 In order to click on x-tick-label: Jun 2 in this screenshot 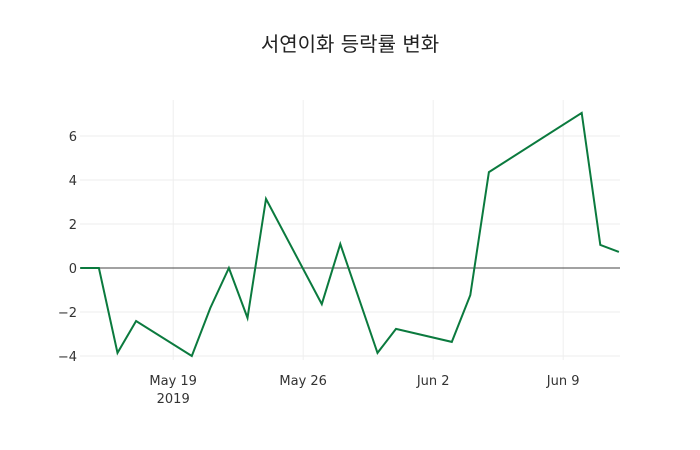, I will do `click(433, 381)`.